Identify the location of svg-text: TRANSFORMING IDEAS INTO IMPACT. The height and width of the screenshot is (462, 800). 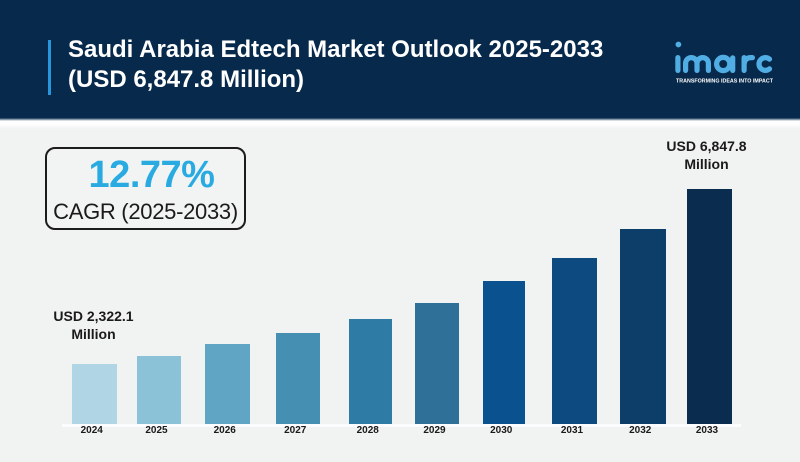
(725, 82).